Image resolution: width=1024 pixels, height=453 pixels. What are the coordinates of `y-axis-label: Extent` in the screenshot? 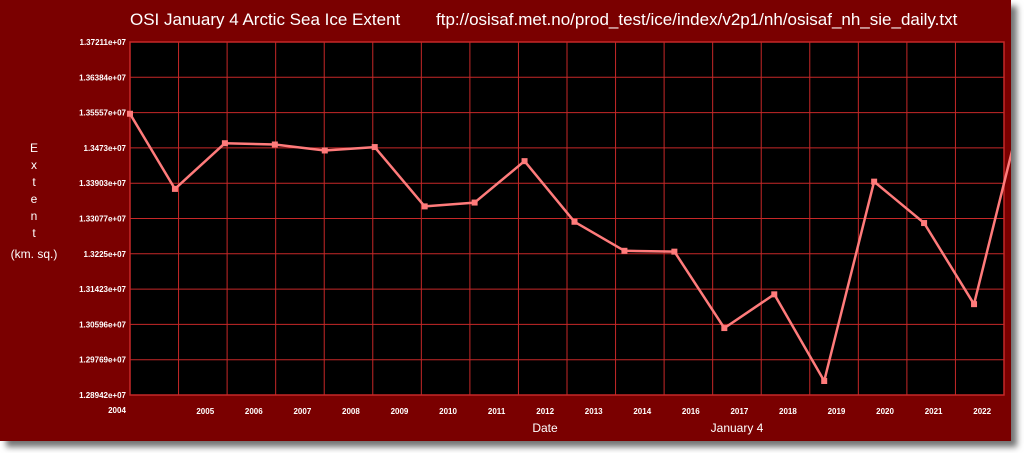 It's located at (34, 190).